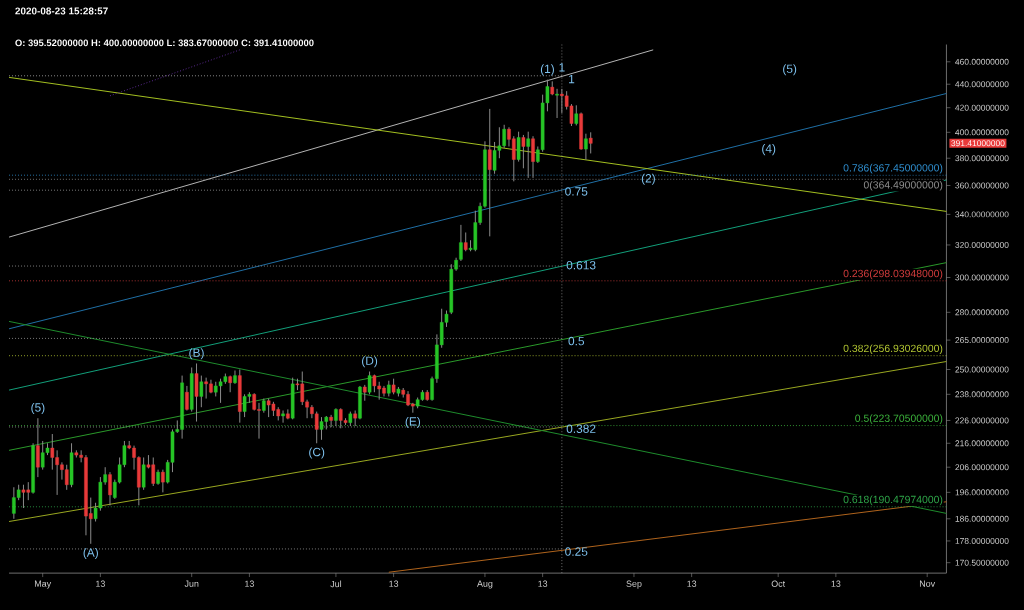  I want to click on y-tick-label: 280.00000000, so click(982, 312).